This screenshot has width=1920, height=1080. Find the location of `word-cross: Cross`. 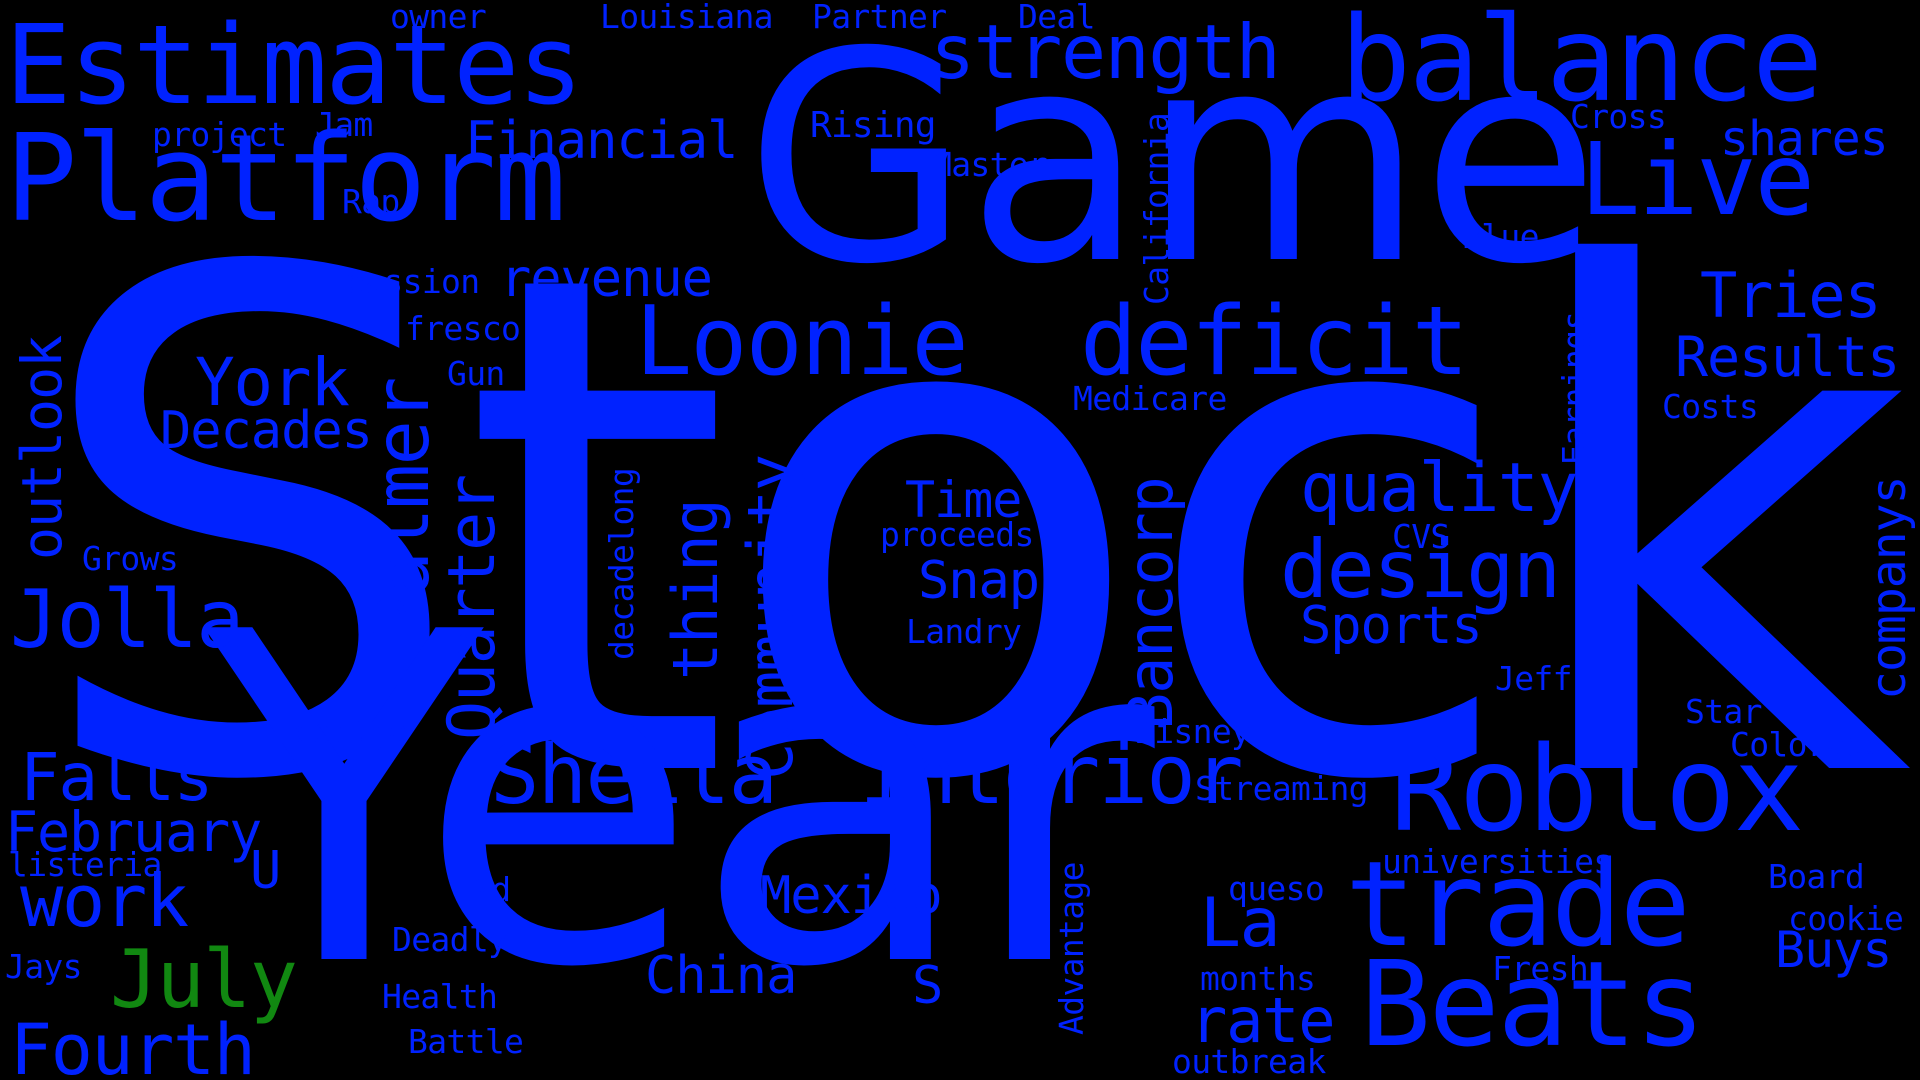

word-cross: Cross is located at coordinates (1618, 116).